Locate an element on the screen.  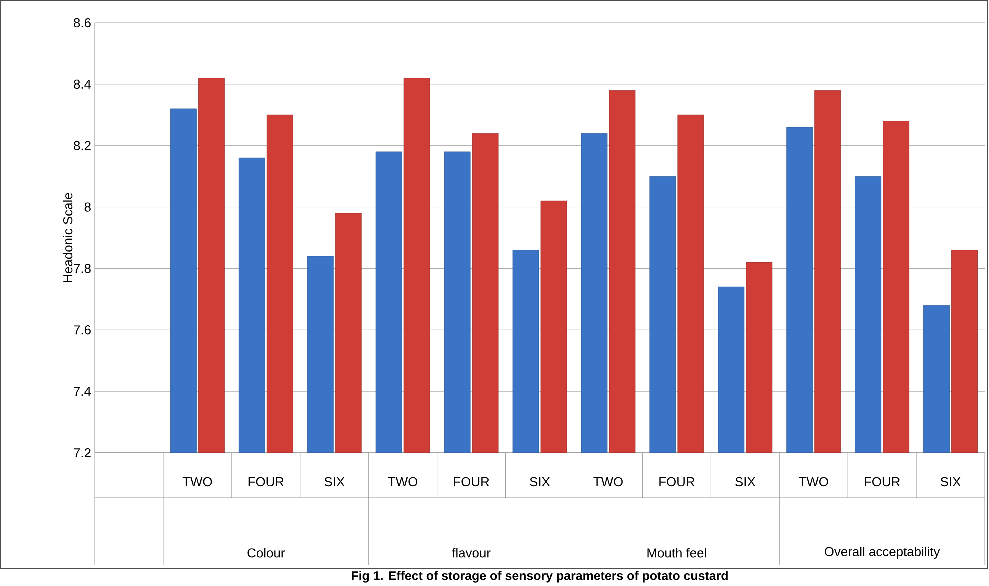
text: Colour is located at coordinates (267, 553).